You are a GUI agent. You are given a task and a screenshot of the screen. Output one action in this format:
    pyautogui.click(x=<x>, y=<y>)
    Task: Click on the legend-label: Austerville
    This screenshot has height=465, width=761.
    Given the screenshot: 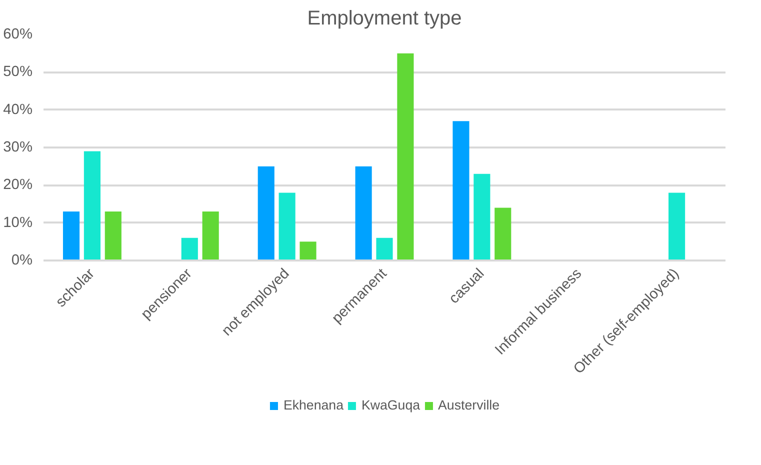 What is the action you would take?
    pyautogui.click(x=469, y=405)
    